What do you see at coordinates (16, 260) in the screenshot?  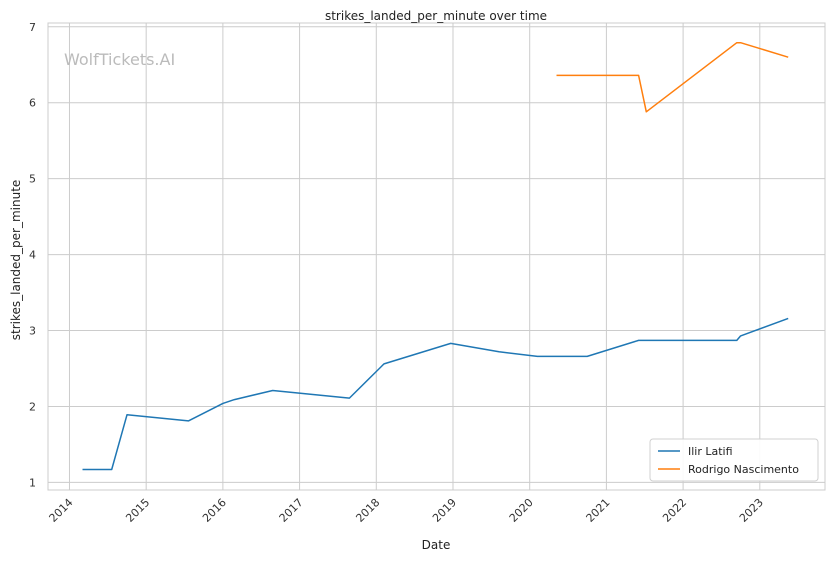 I see `y-axis-label: strikes_landed_per_minute` at bounding box center [16, 260].